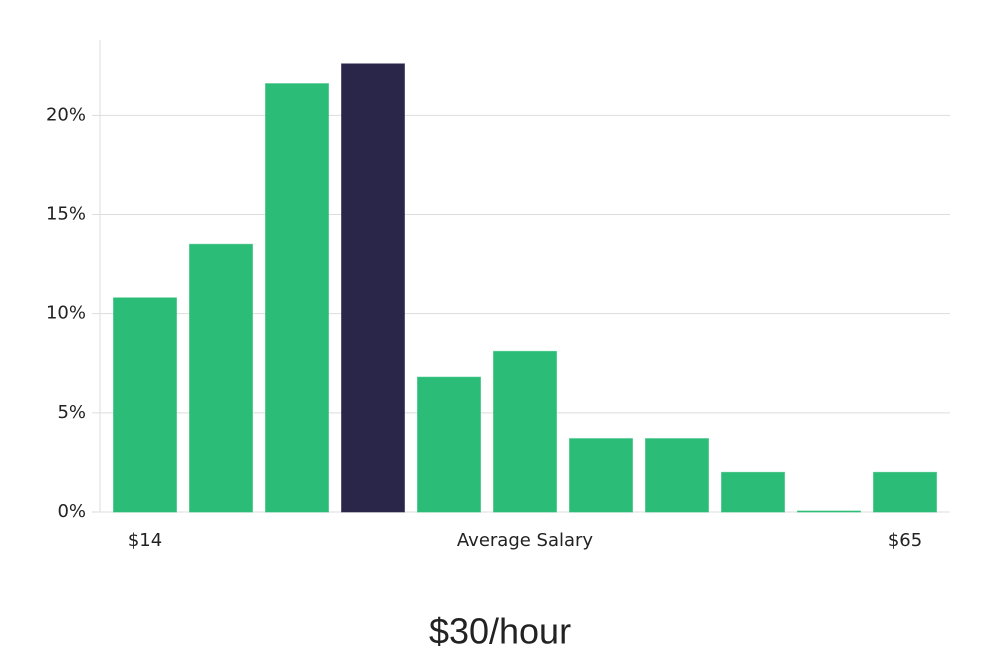 This screenshot has height=660, width=1000. I want to click on y-tick-label: 15%, so click(66, 214).